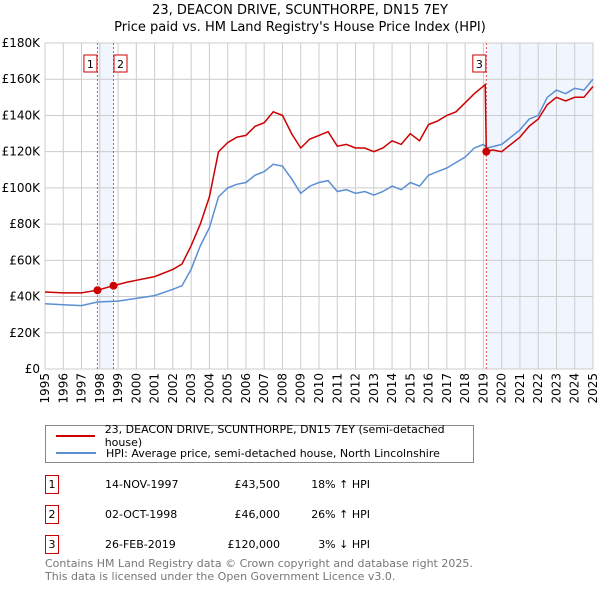 The image size is (600, 590). What do you see at coordinates (228, 388) in the screenshot?
I see `x-tick-label: 2005` at bounding box center [228, 388].